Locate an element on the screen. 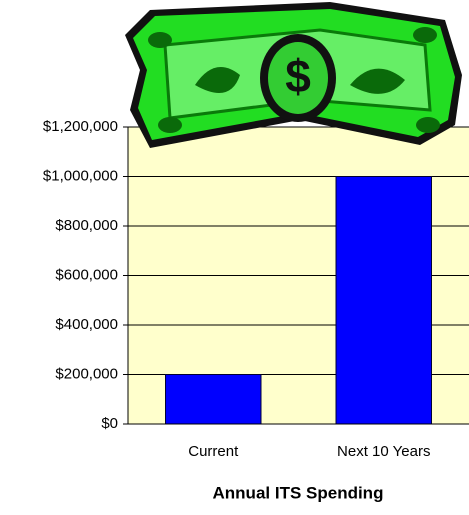 This screenshot has width=469, height=515. y-tick-label: $400,000 is located at coordinates (86, 324).